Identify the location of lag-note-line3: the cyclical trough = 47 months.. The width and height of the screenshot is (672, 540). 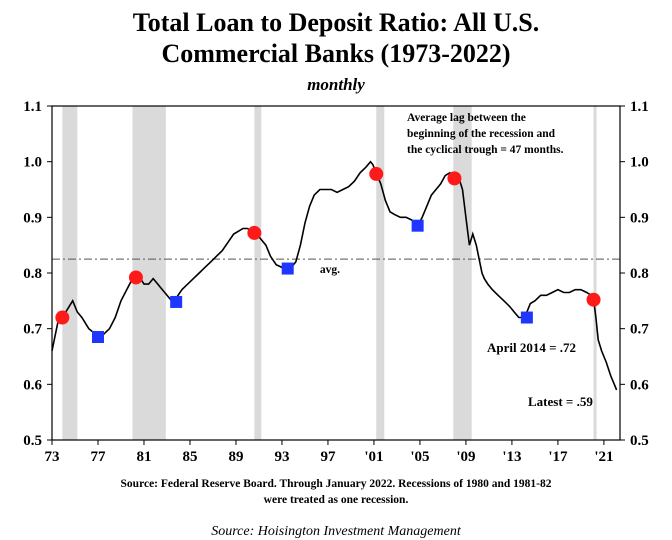
(485, 150).